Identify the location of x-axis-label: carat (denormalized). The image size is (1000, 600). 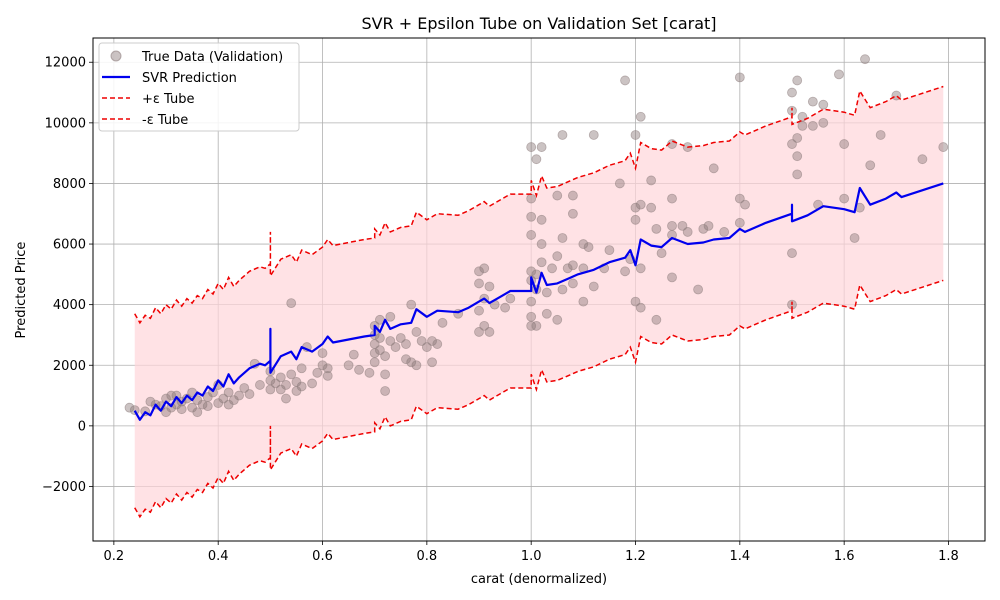
(539, 579).